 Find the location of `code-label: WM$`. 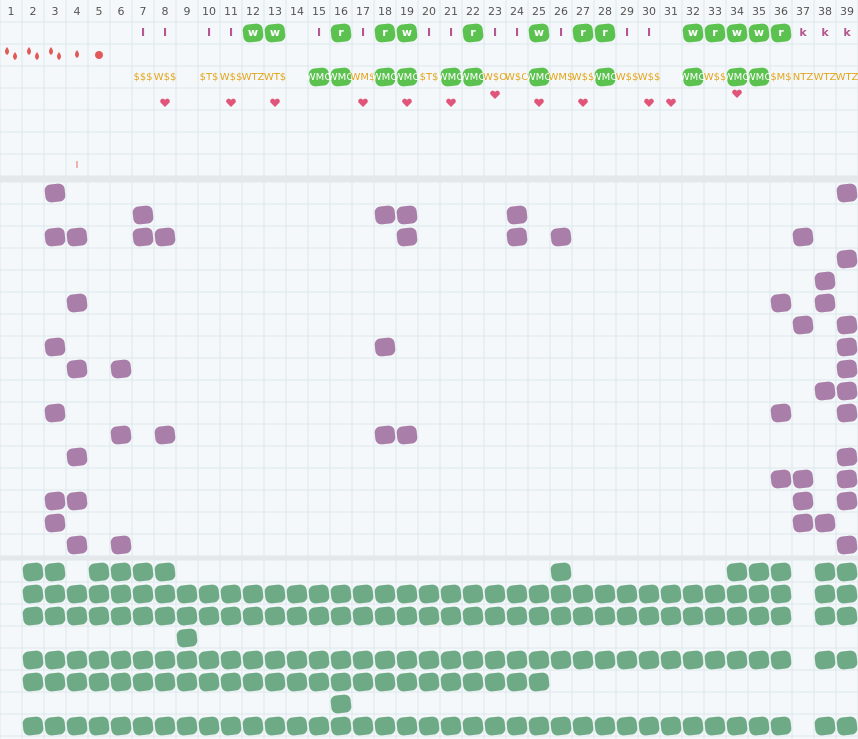

code-label: WM$ is located at coordinates (561, 77).